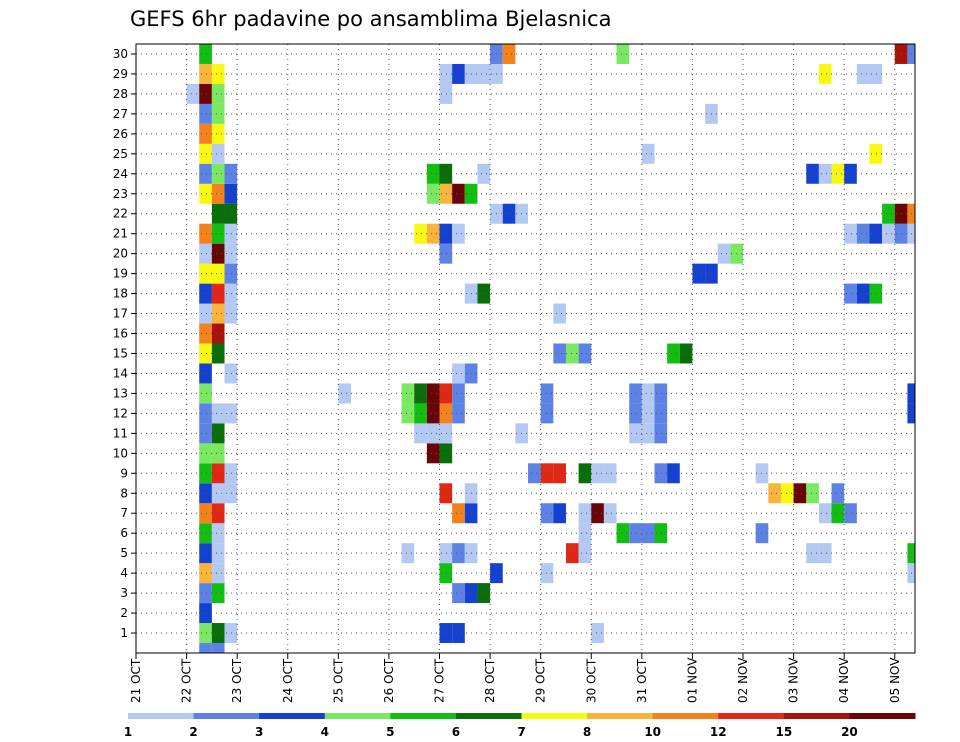 This screenshot has height=742, width=960. I want to click on x-tick-label: 23 OCT, so click(237, 680).